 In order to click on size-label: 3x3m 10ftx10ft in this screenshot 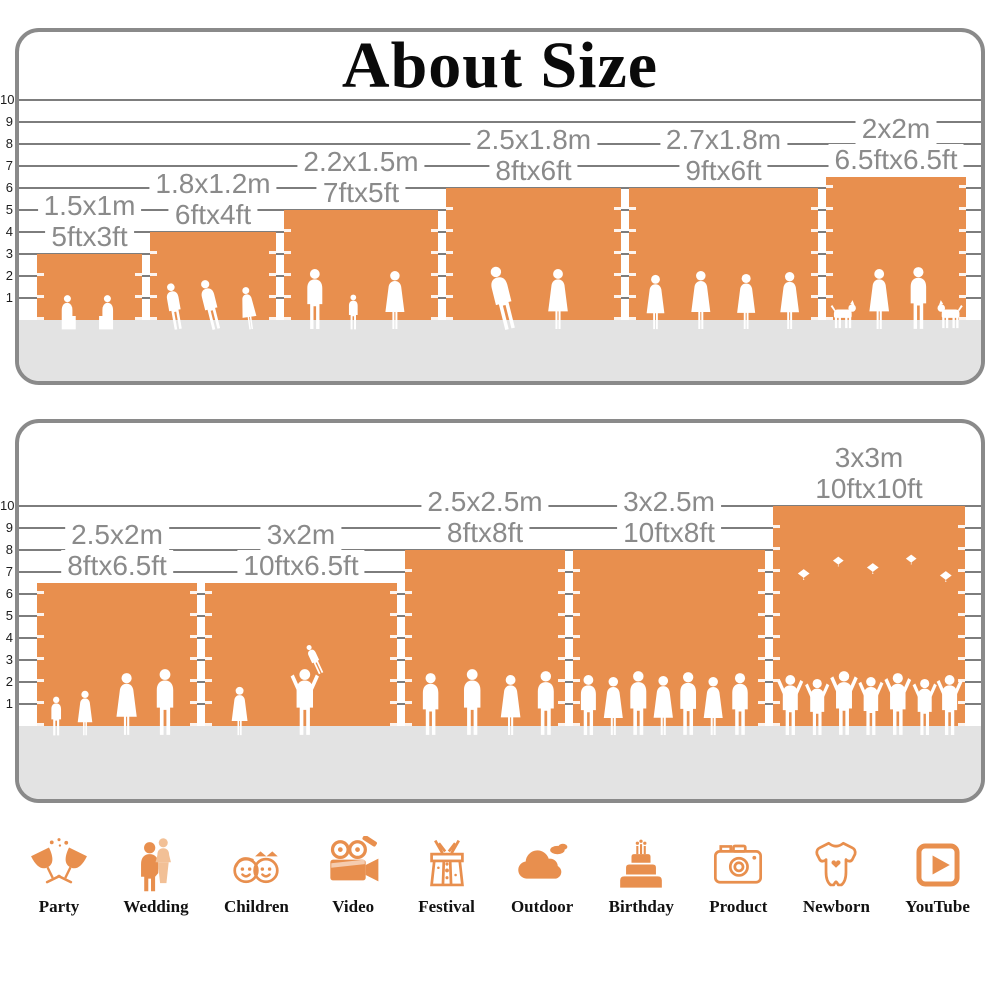, I will do `click(869, 473)`.